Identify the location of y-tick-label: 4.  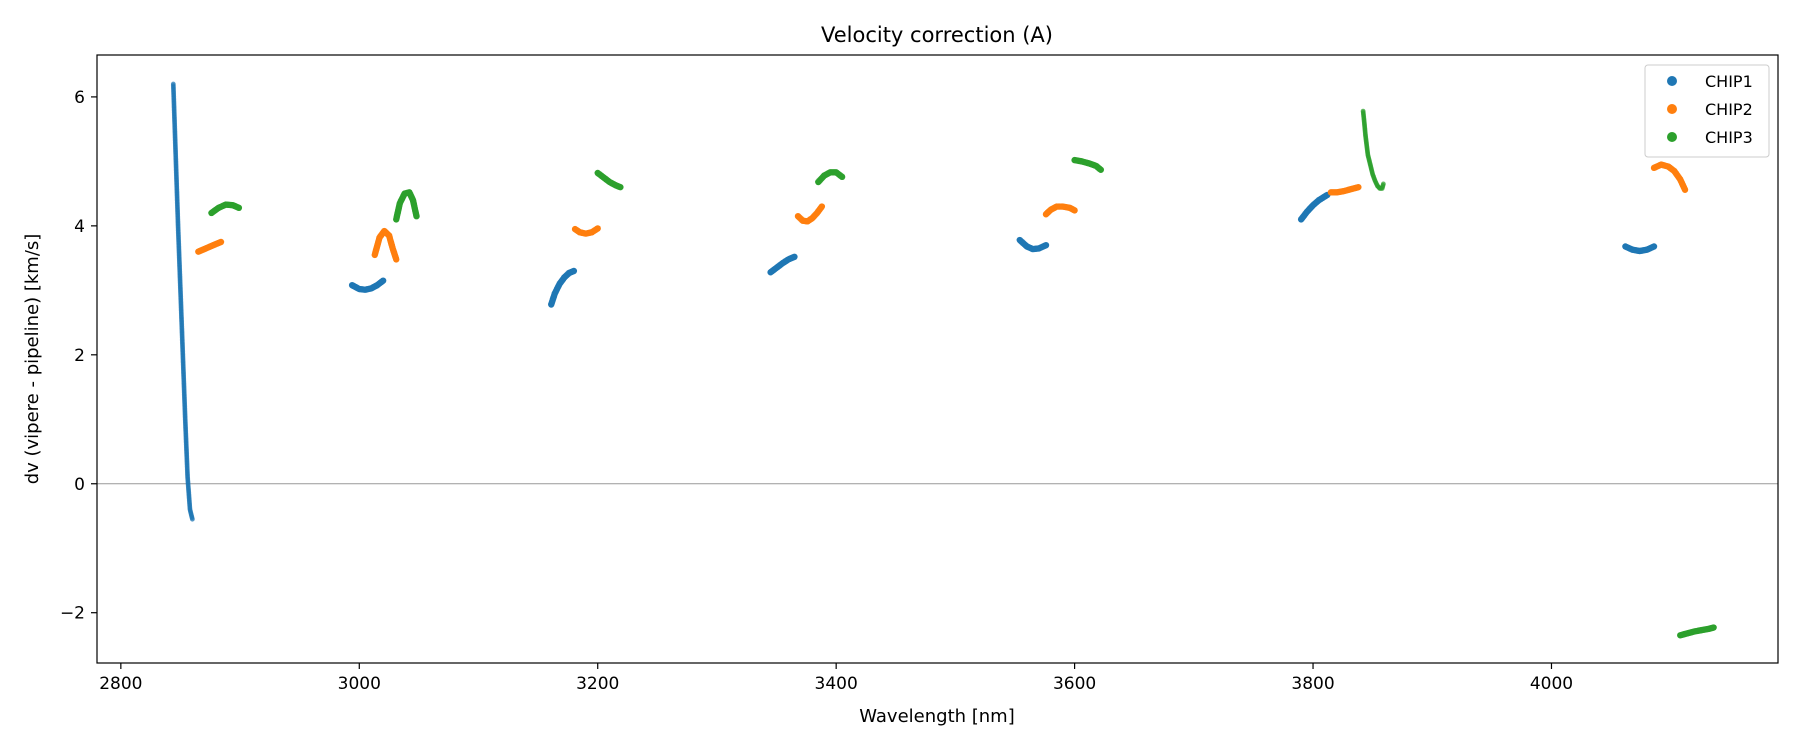
(79, 227).